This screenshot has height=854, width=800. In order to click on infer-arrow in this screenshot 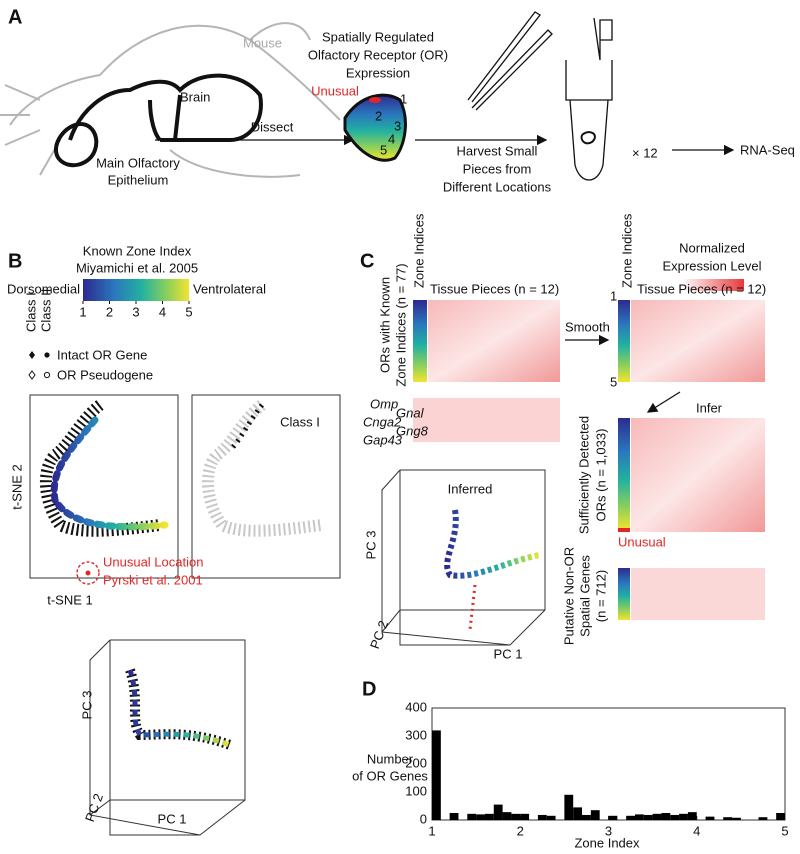, I will do `click(663, 402)`.